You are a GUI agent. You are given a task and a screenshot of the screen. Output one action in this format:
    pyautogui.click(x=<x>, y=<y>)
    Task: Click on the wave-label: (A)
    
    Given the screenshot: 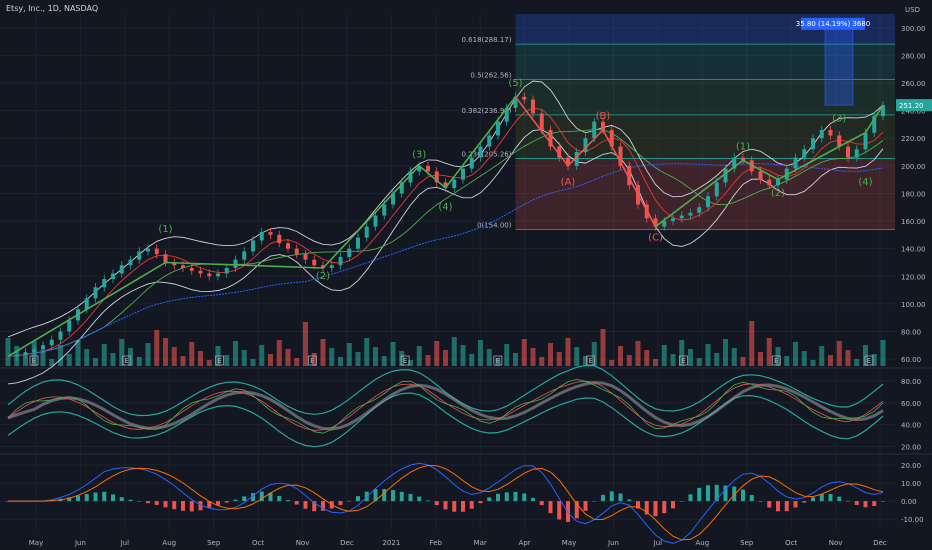 What is the action you would take?
    pyautogui.click(x=568, y=182)
    